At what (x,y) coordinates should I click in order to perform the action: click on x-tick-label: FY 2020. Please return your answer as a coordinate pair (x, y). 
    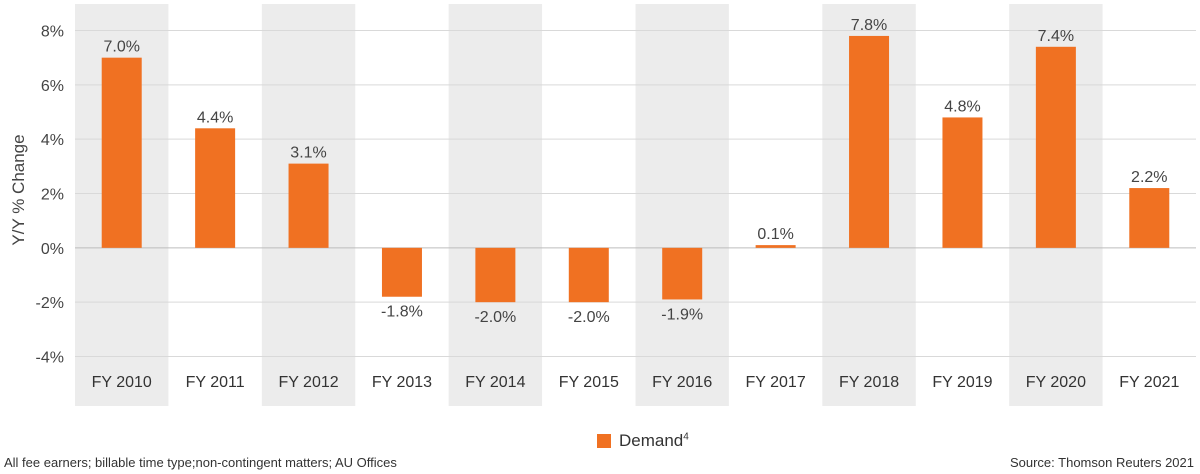
    Looking at the image, I should click on (1056, 382).